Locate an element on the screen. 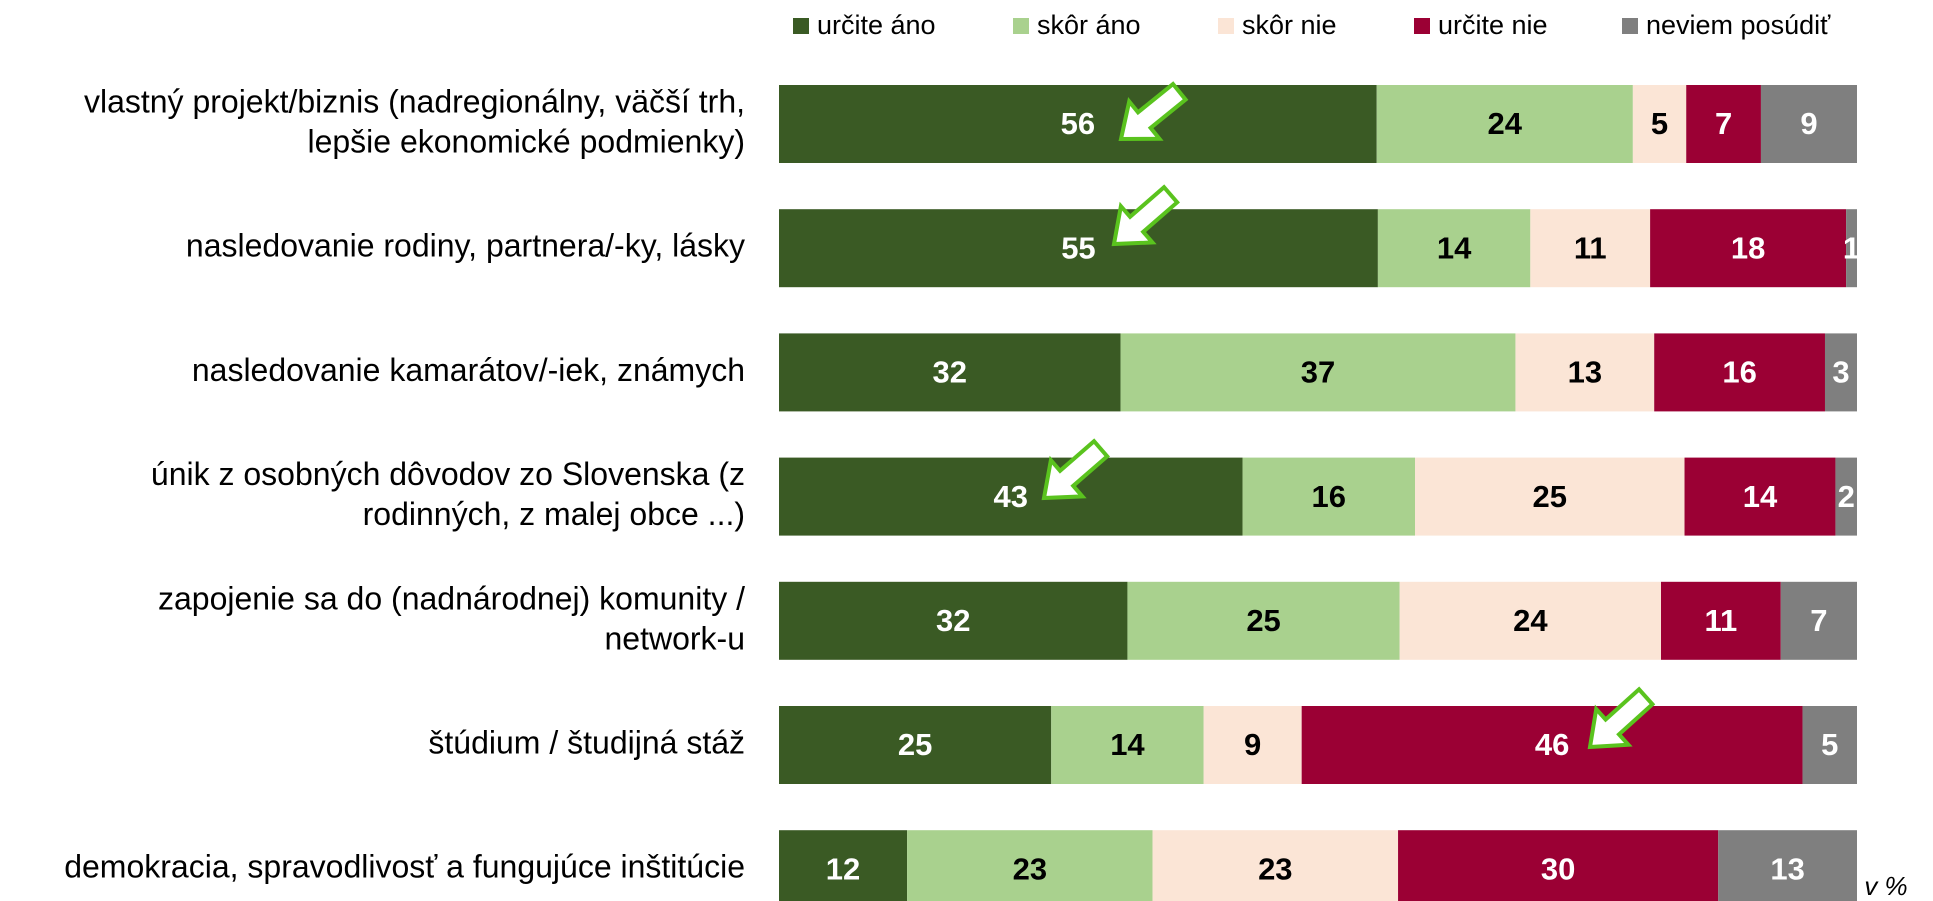 The width and height of the screenshot is (1933, 901). data-label: 12 is located at coordinates (843, 868).